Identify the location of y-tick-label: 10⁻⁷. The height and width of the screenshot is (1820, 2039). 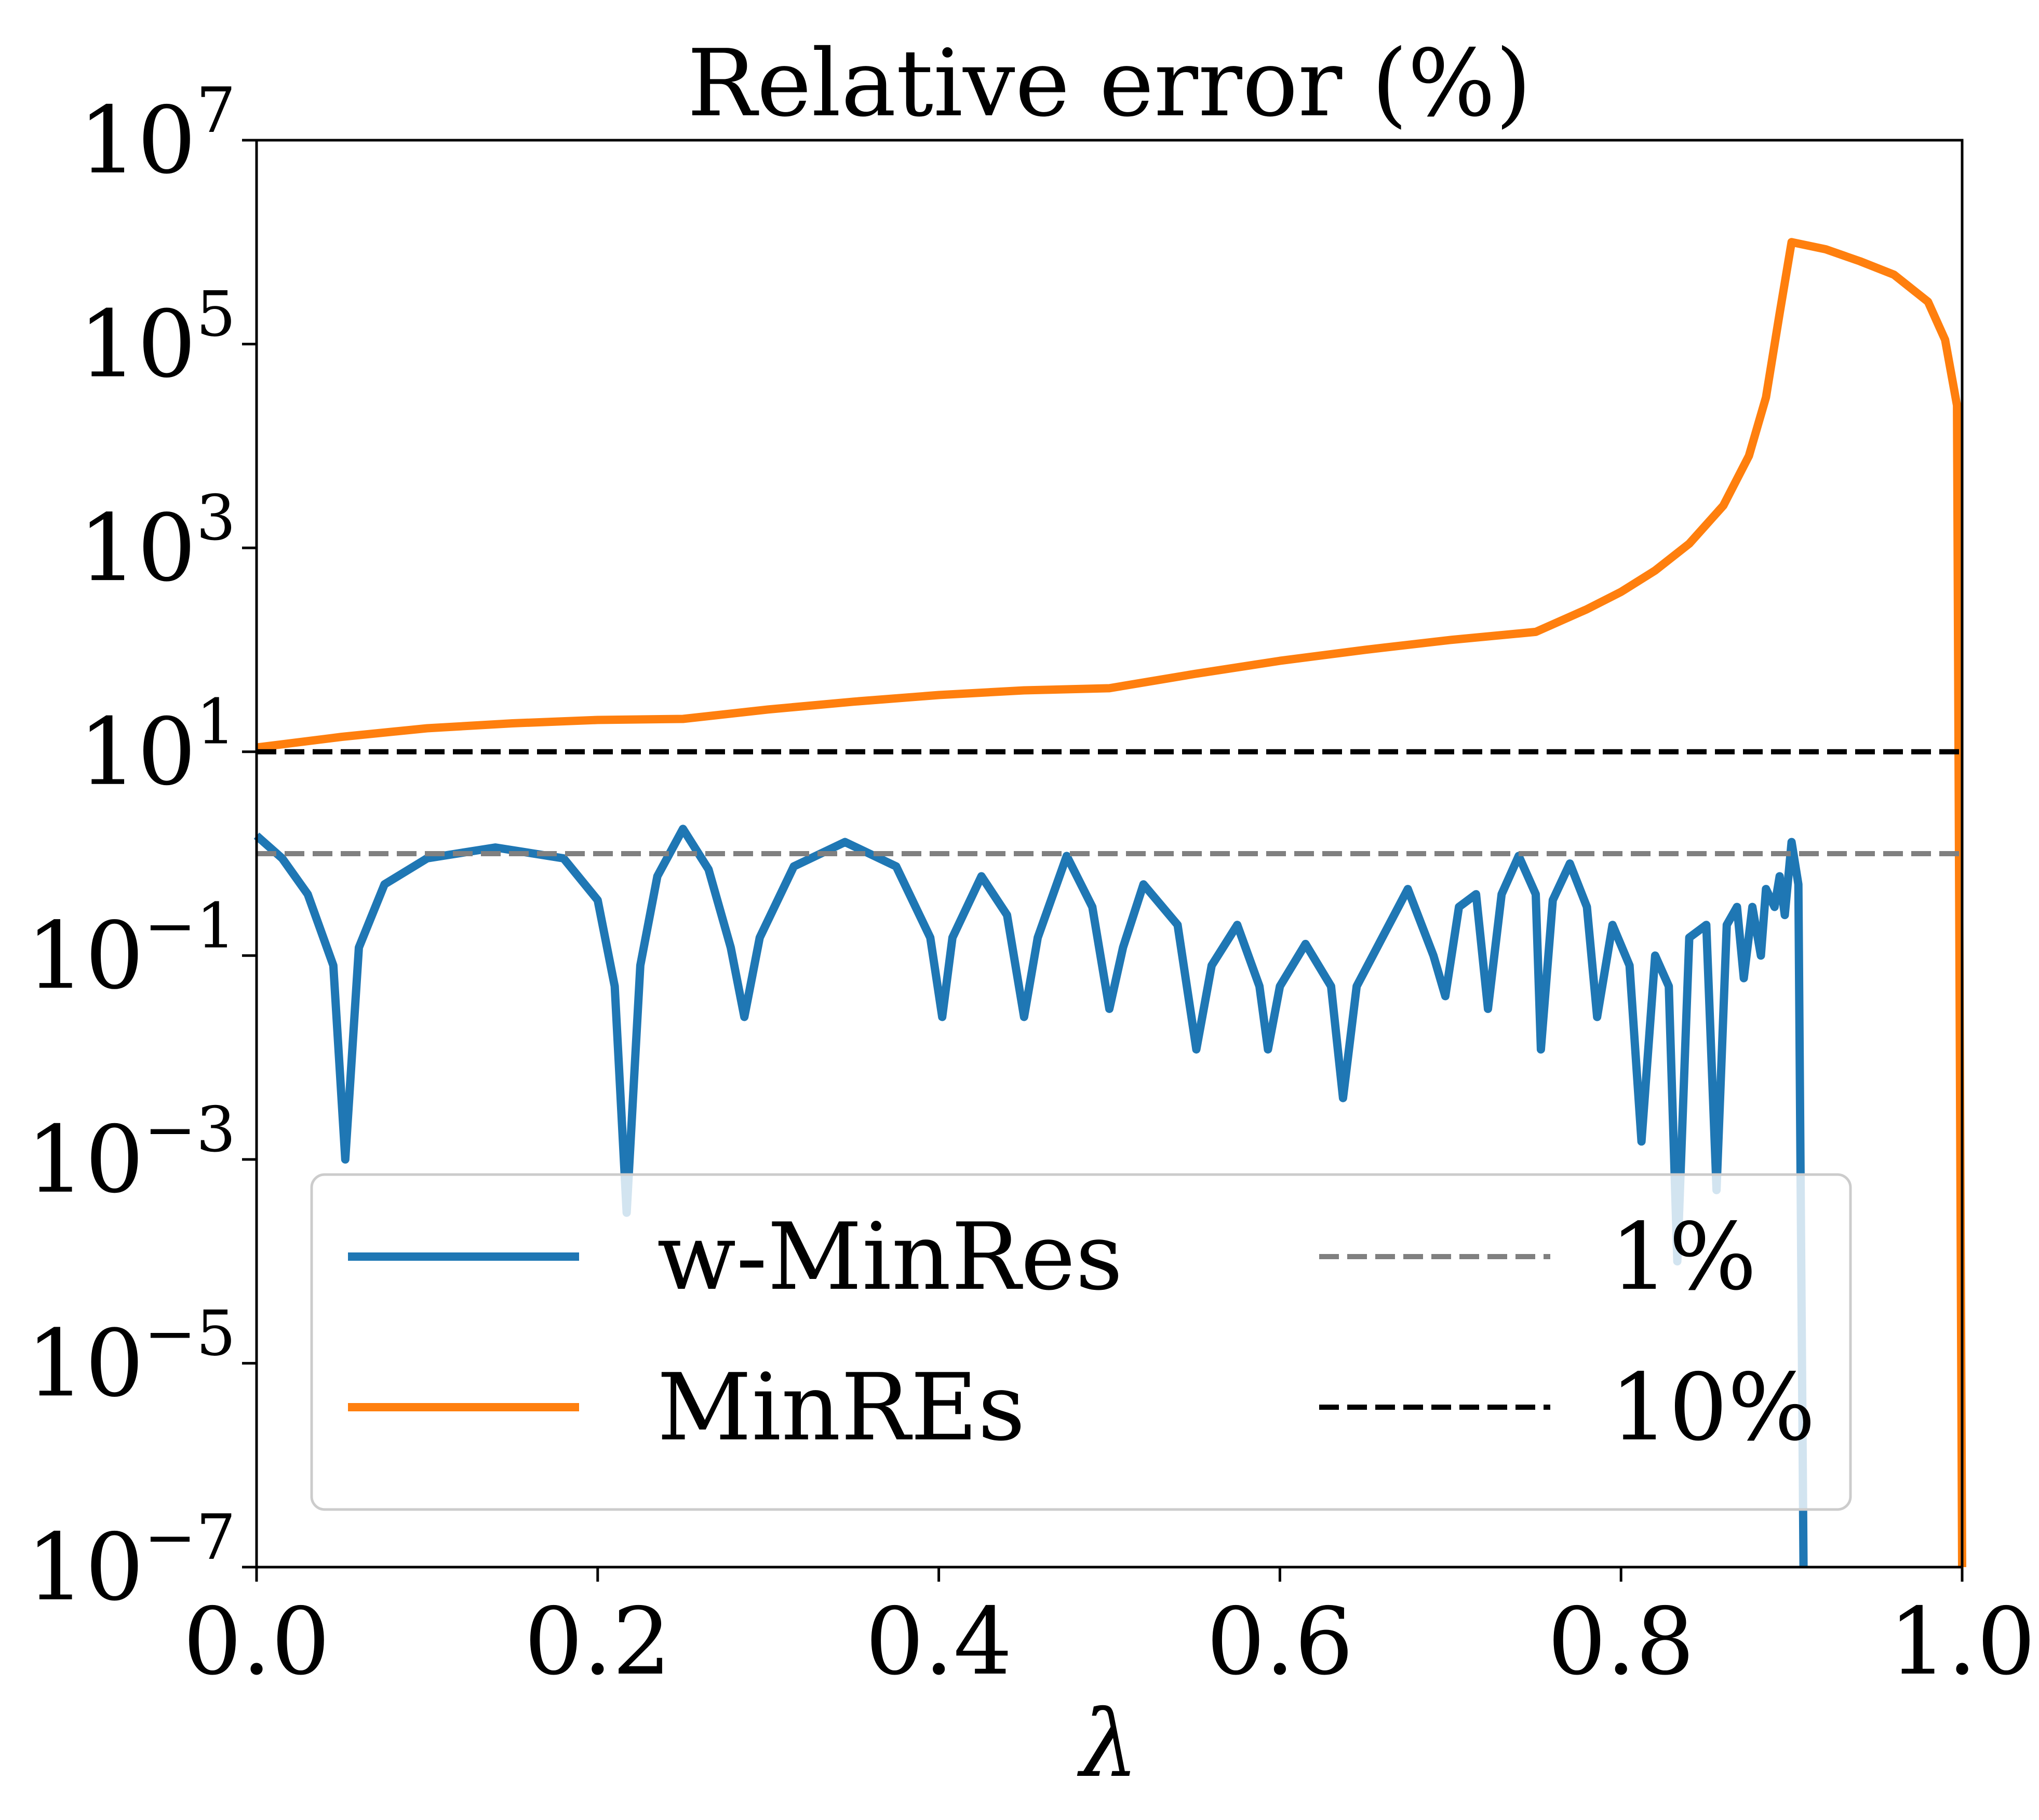
(131, 1561).